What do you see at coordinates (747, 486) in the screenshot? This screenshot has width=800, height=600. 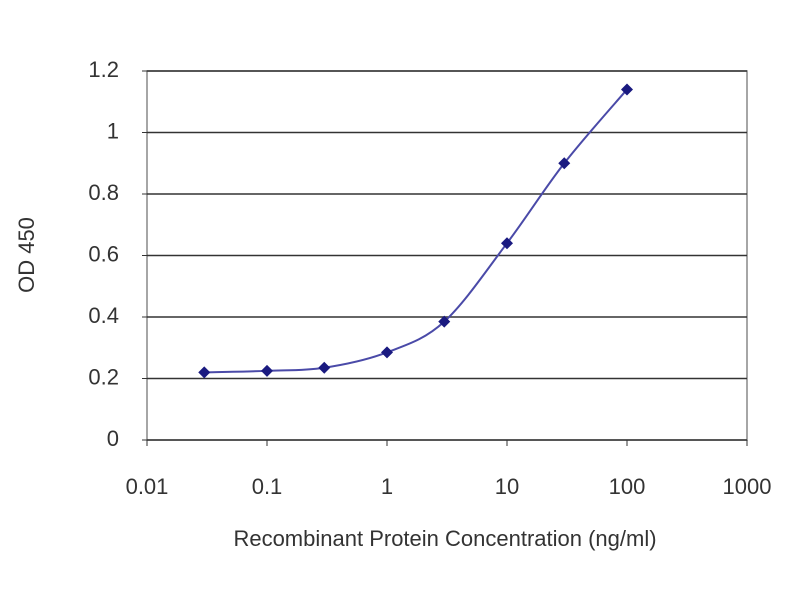 I see `x-tick-label: 1000` at bounding box center [747, 486].